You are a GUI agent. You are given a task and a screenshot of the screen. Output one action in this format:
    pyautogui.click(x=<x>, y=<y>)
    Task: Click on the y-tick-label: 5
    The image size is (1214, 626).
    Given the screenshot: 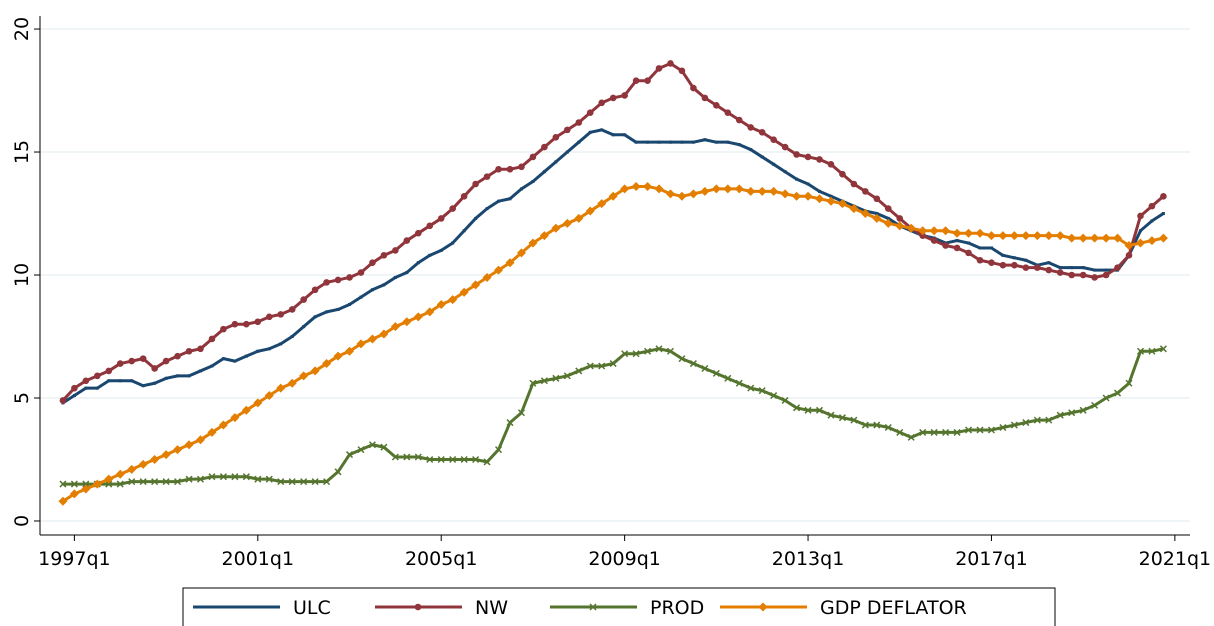 What is the action you would take?
    pyautogui.click(x=22, y=398)
    